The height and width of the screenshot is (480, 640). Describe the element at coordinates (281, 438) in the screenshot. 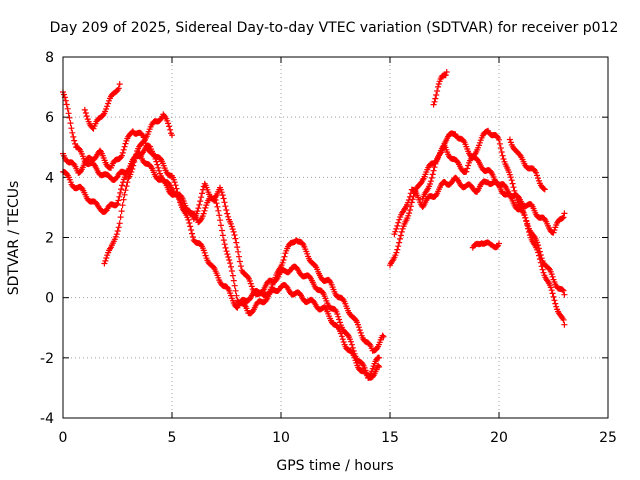

I see `x-tick-label: 10` at that location.